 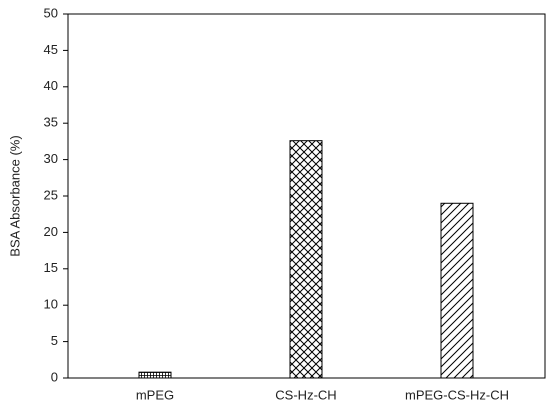 I want to click on y-tick-label: 40, so click(x=51, y=85).